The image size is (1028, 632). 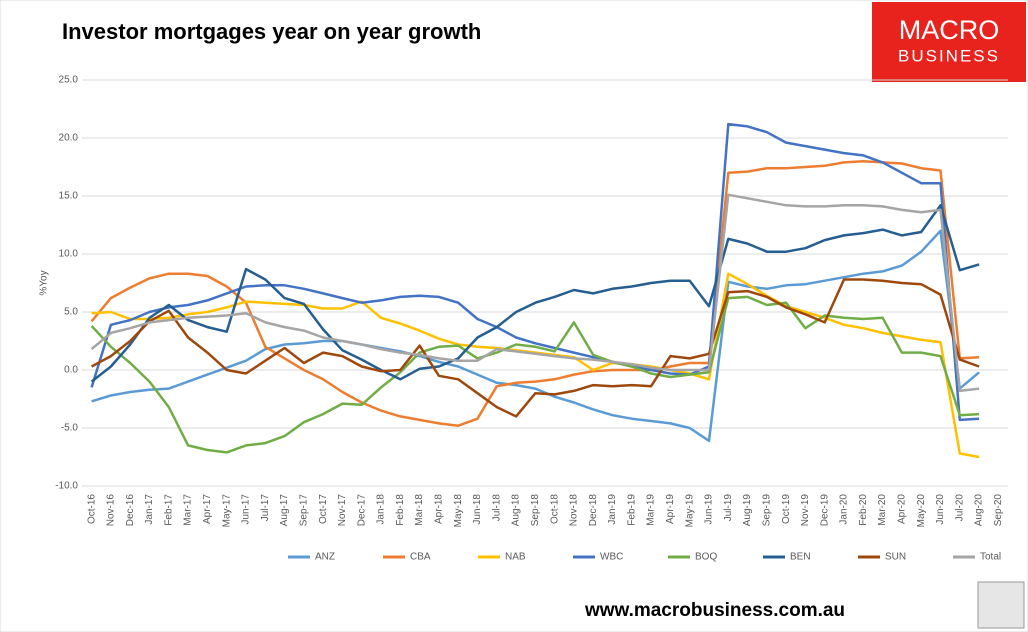 I want to click on x-tick-label: Nov-16, so click(x=111, y=510).